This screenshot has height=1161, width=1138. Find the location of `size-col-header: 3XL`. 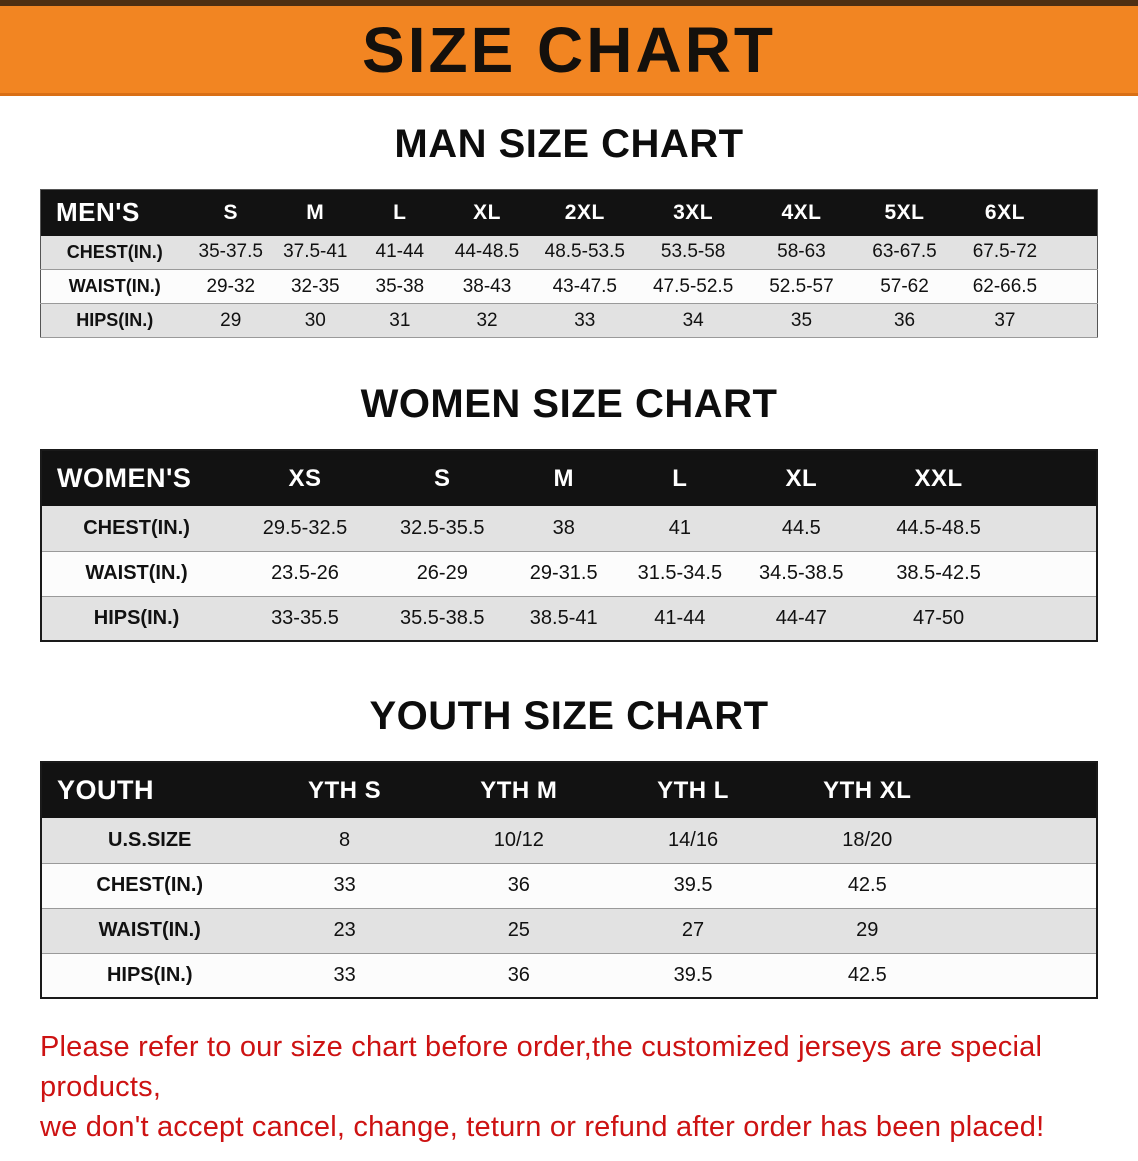

size-col-header: 3XL is located at coordinates (693, 212).